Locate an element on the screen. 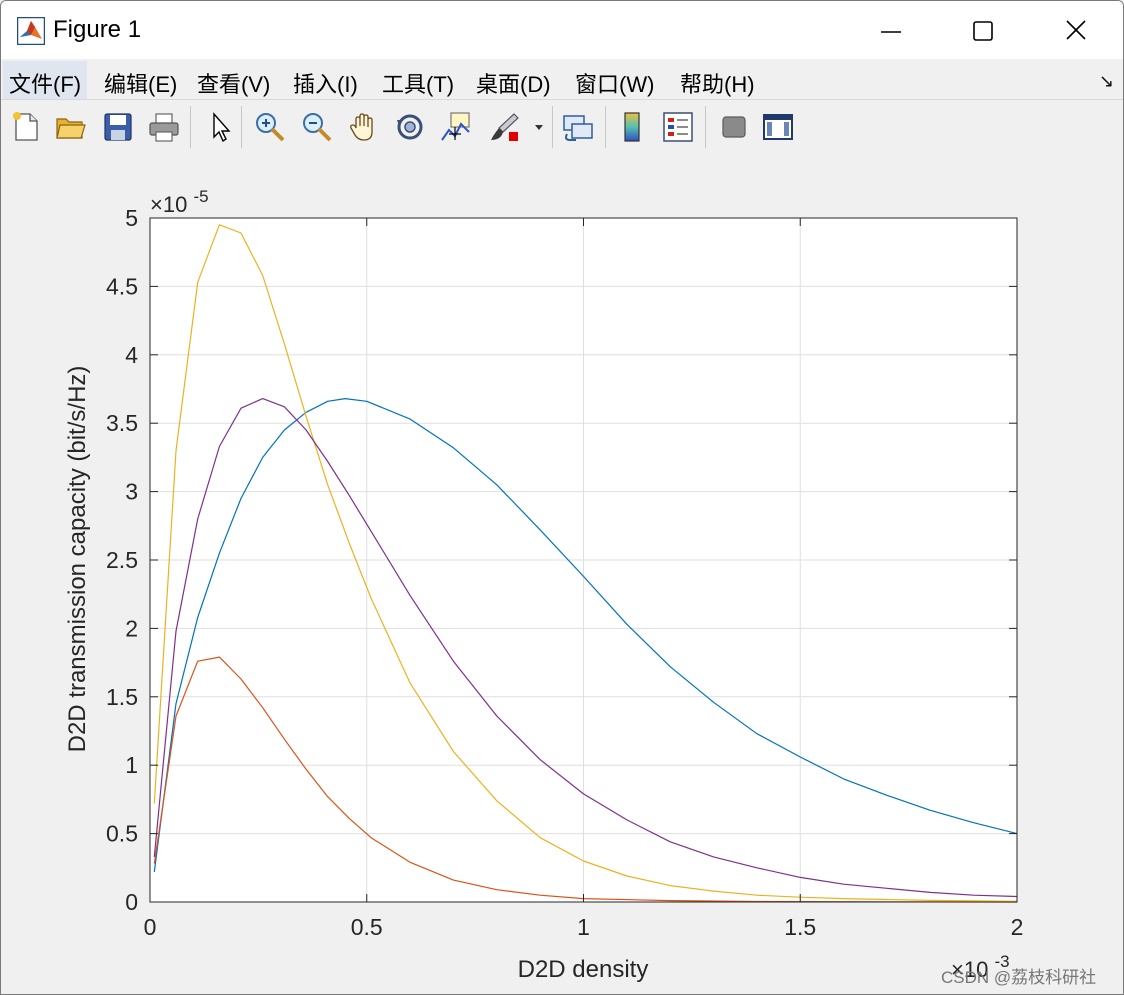  y-tick-label: 3 is located at coordinates (131, 492).